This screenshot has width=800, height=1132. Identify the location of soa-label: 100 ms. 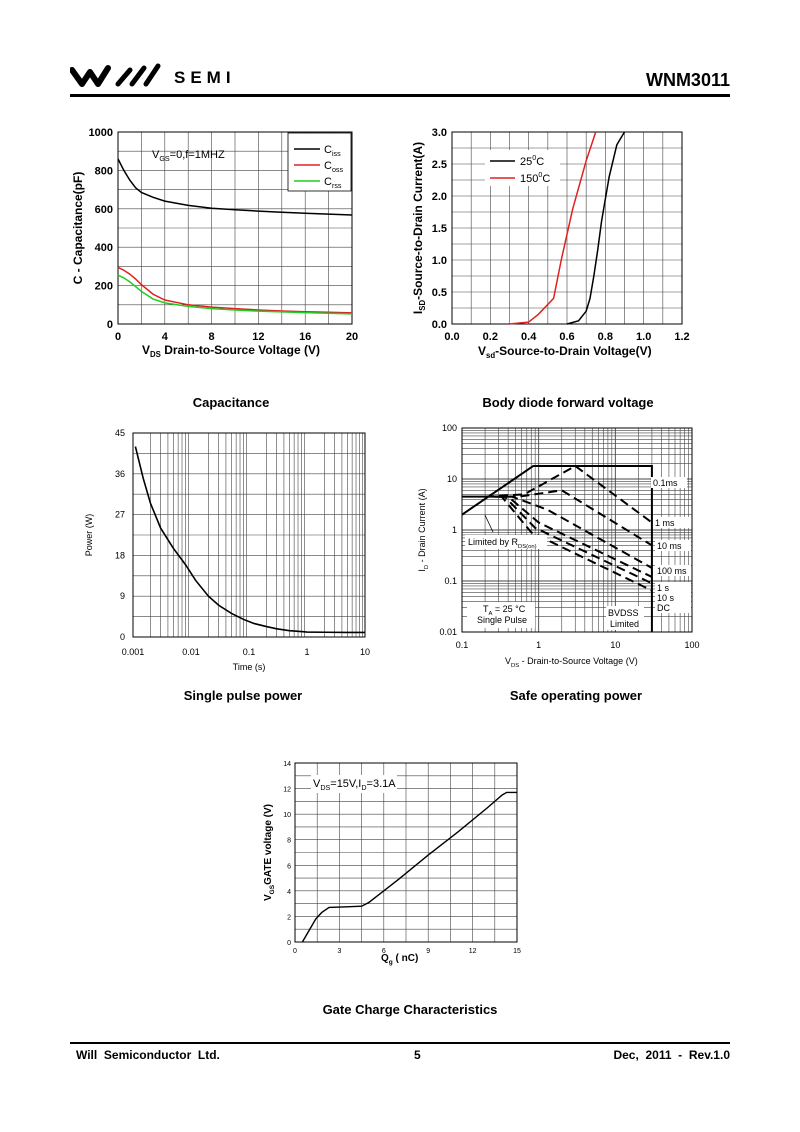
(672, 571).